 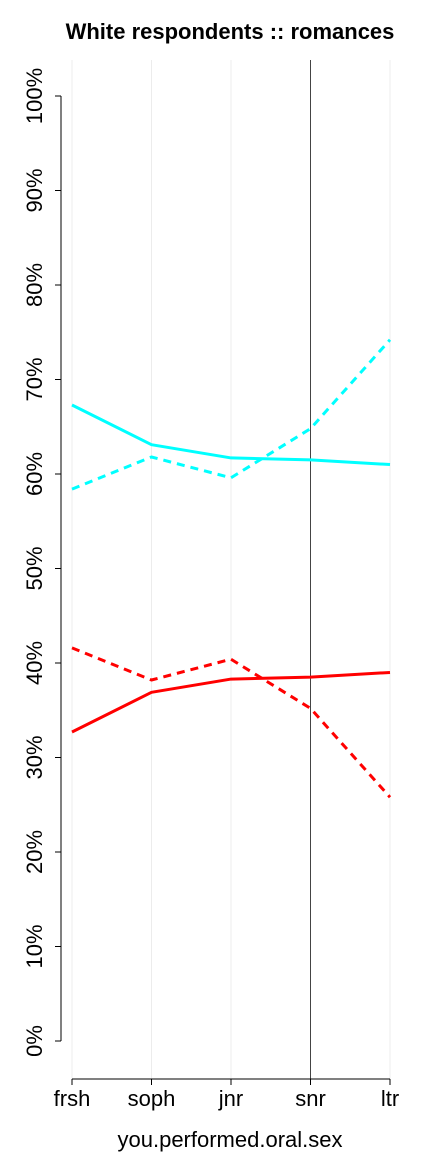 What do you see at coordinates (34, 568) in the screenshot?
I see `y-tick-label: 50%` at bounding box center [34, 568].